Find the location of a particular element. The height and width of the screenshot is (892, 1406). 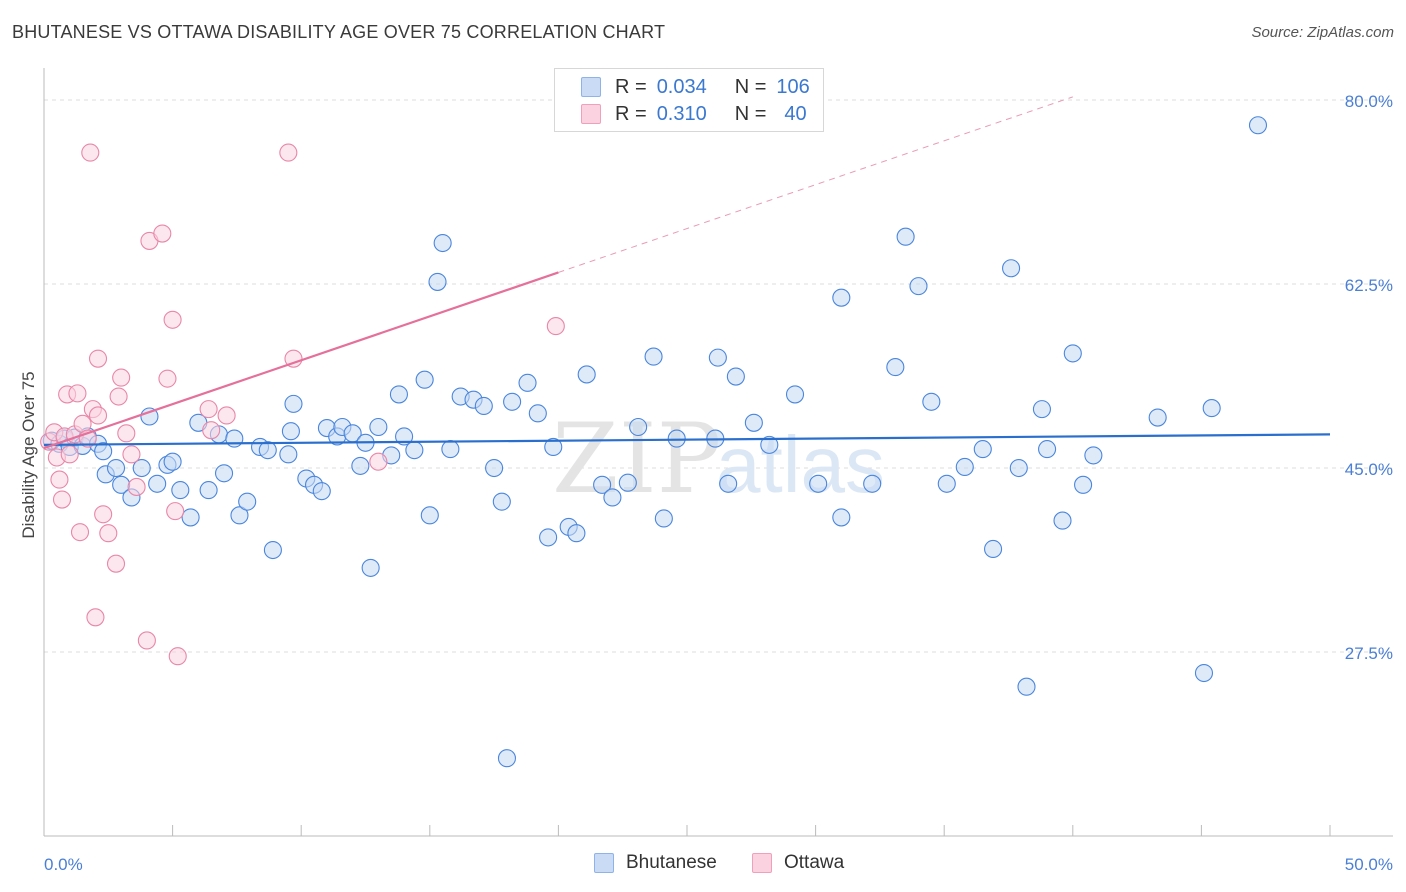

correlation-legend: R = 0.034 N = 106 R = 0.310 N = 40 is located at coordinates (689, 100).